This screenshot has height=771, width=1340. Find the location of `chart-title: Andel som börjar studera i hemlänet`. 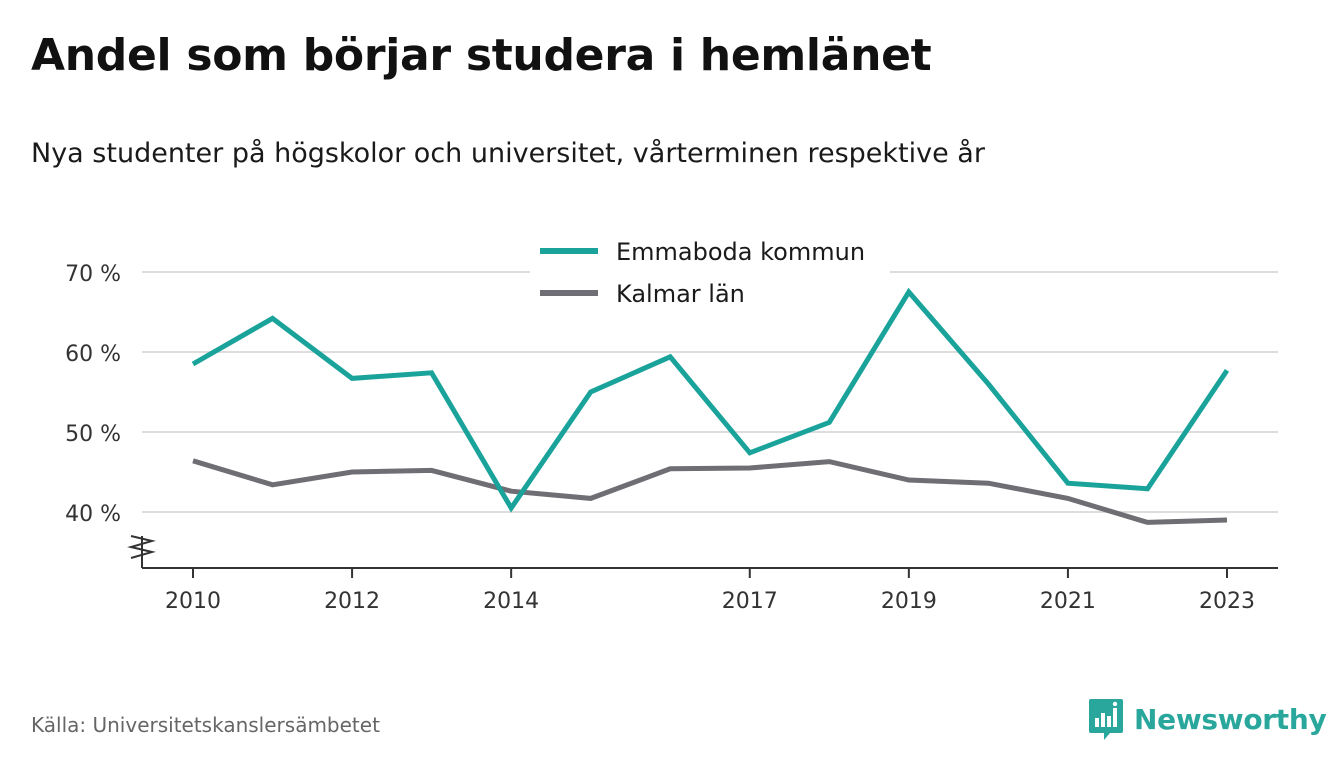

chart-title: Andel som börjar studera i hemlänet is located at coordinates (481, 55).